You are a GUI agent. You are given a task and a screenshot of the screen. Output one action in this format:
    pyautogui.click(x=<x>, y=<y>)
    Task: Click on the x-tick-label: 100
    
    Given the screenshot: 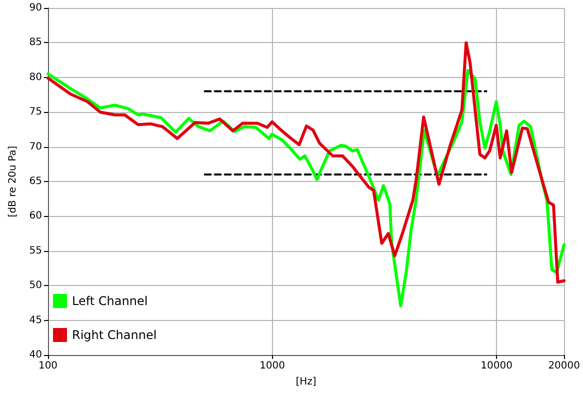 What is the action you would take?
    pyautogui.click(x=48, y=366)
    